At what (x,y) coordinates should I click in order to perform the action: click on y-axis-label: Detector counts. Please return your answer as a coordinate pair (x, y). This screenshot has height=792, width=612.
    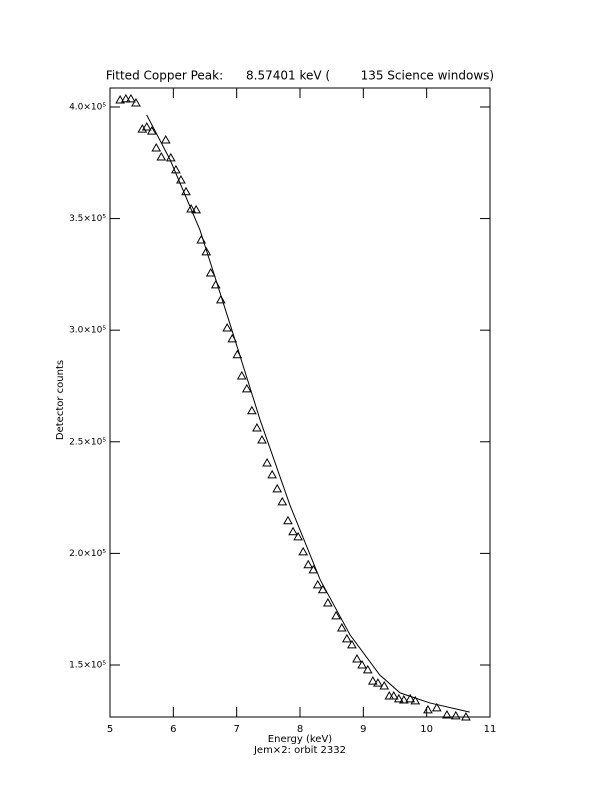
    Looking at the image, I should click on (60, 400).